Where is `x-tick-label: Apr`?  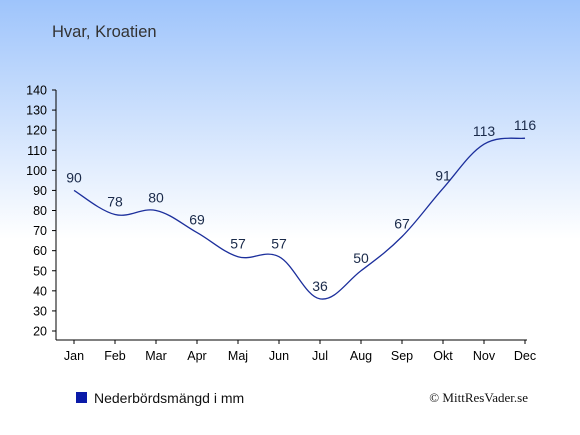 x-tick-label: Apr is located at coordinates (196, 356).